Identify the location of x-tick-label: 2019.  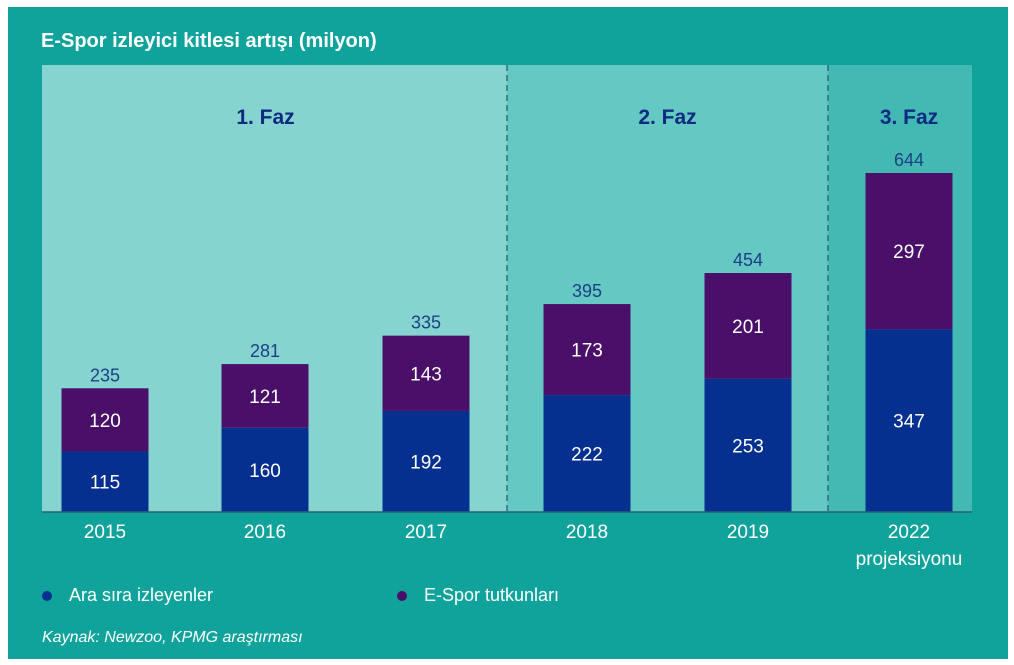
(748, 532).